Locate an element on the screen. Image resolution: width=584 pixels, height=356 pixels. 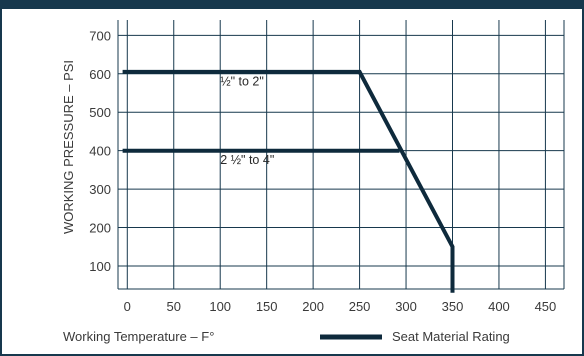
x-tick-label: 300 is located at coordinates (406, 306).